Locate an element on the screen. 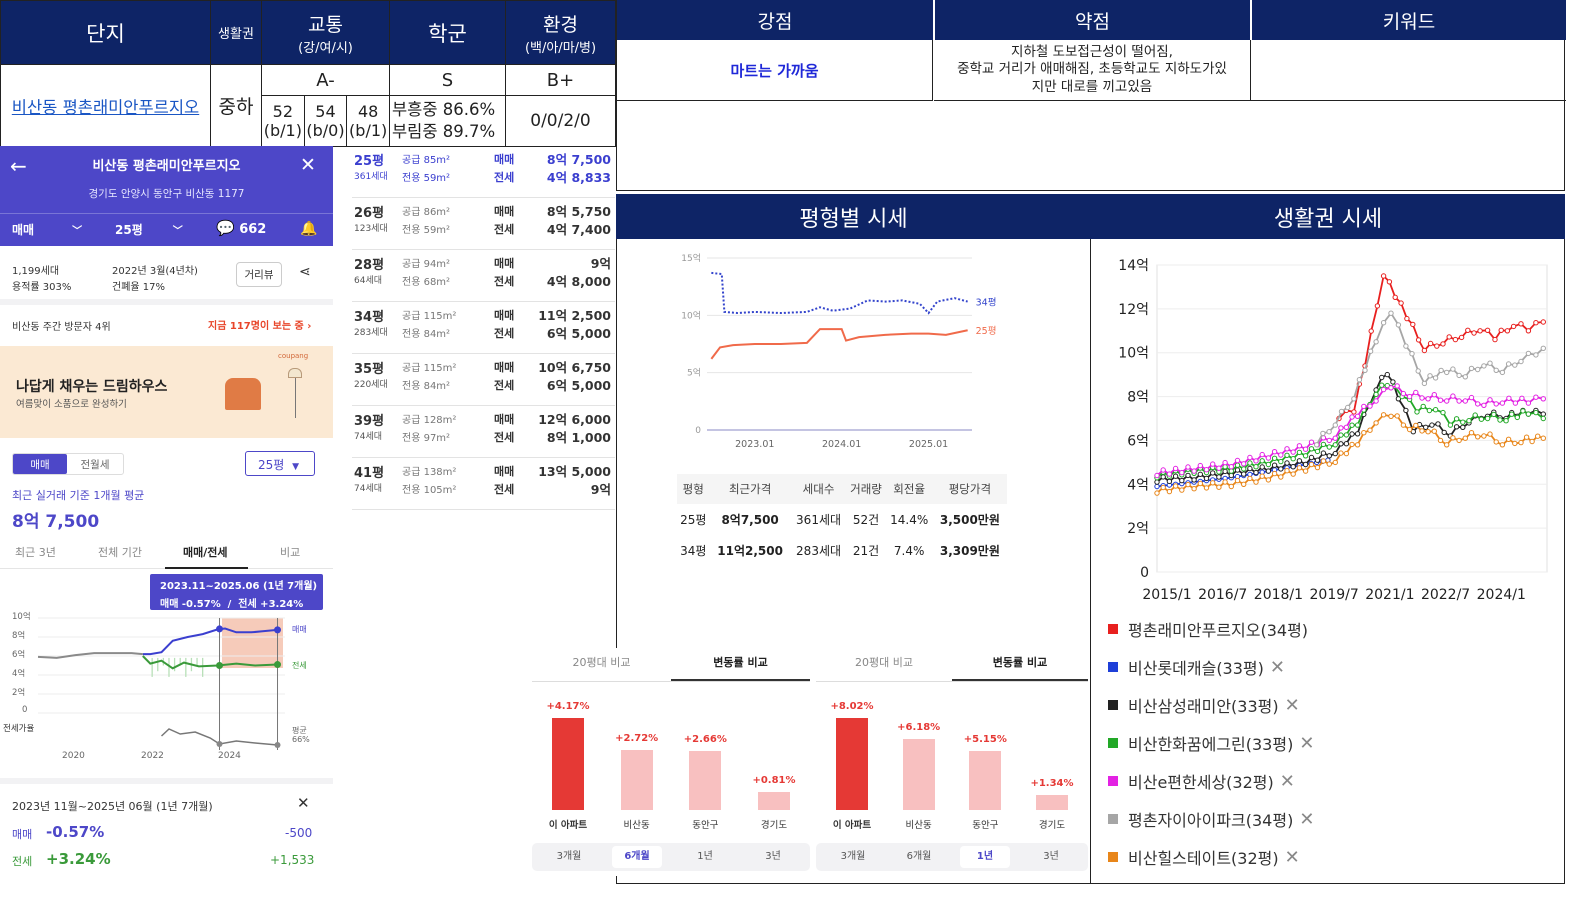  share-icon: ⋖ is located at coordinates (305, 272).